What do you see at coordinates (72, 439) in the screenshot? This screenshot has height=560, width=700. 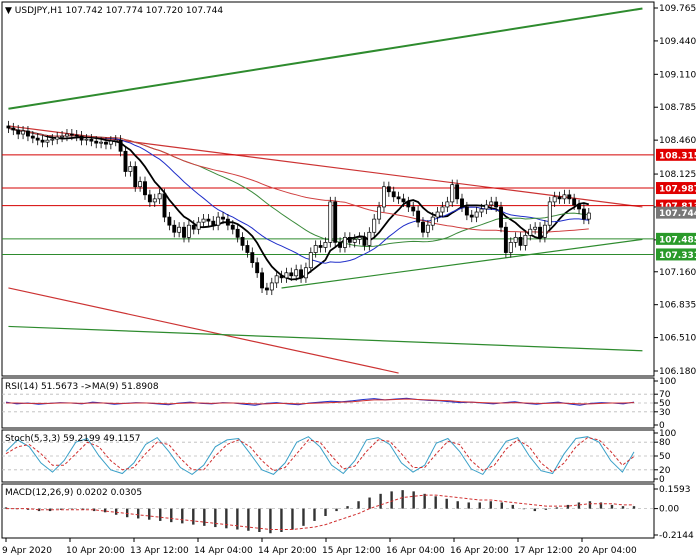 I see `stoch-title: Stoch(5,3,3) 59.2199 49.1157` at bounding box center [72, 439].